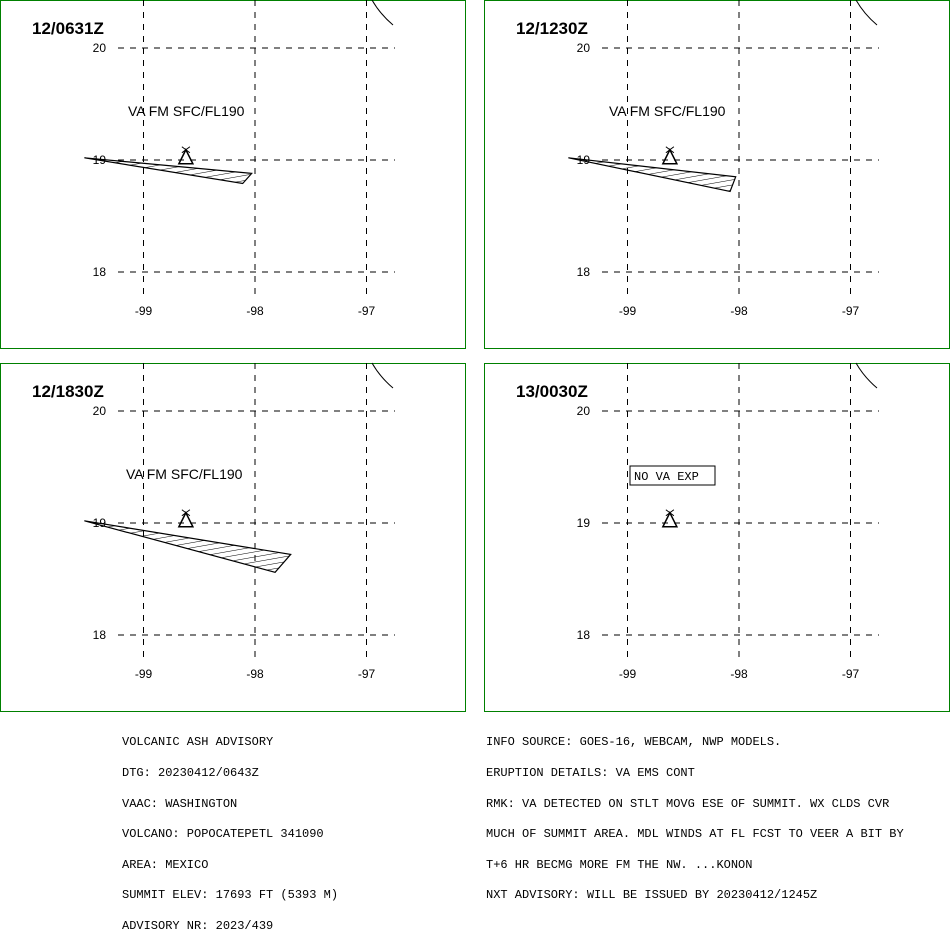 Image resolution: width=950 pixels, height=941 pixels. Describe the element at coordinates (230, 895) in the screenshot. I see `advisory-line: SUMMIT ELEV: 17693 FT (5393 M)` at that location.